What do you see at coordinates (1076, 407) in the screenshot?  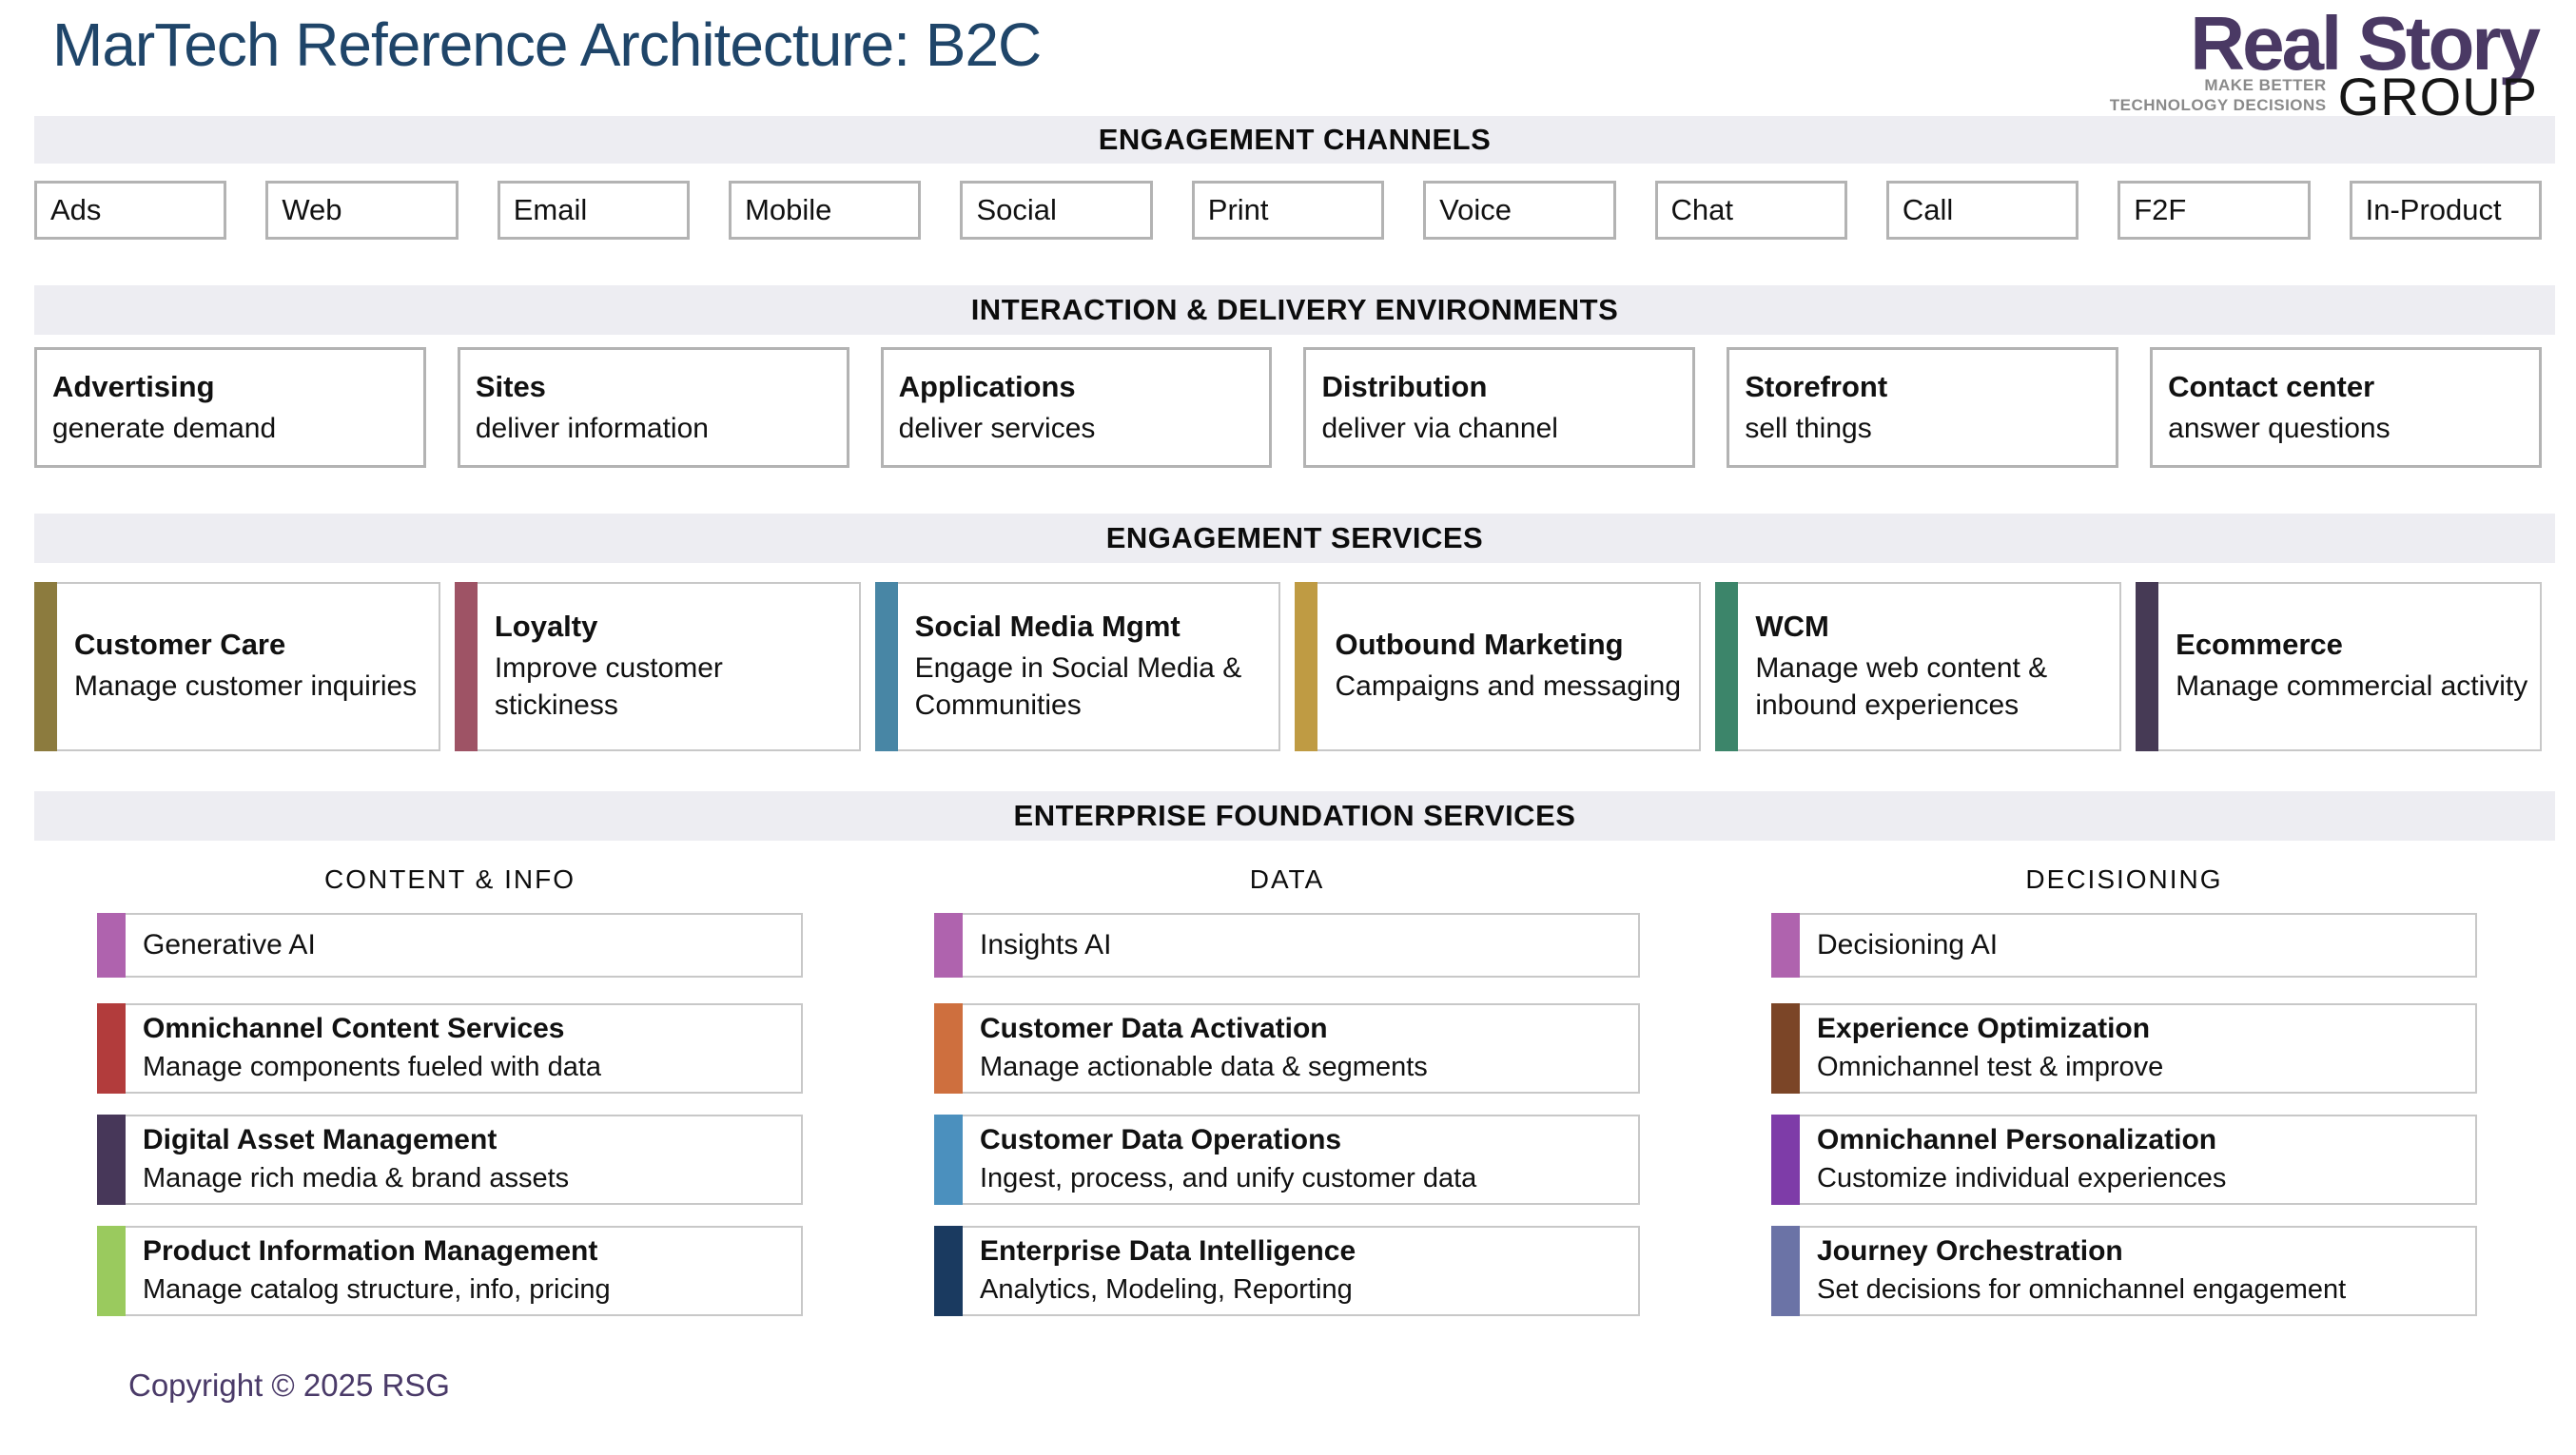 I see `env-box-applications: Applications deliver services` at bounding box center [1076, 407].